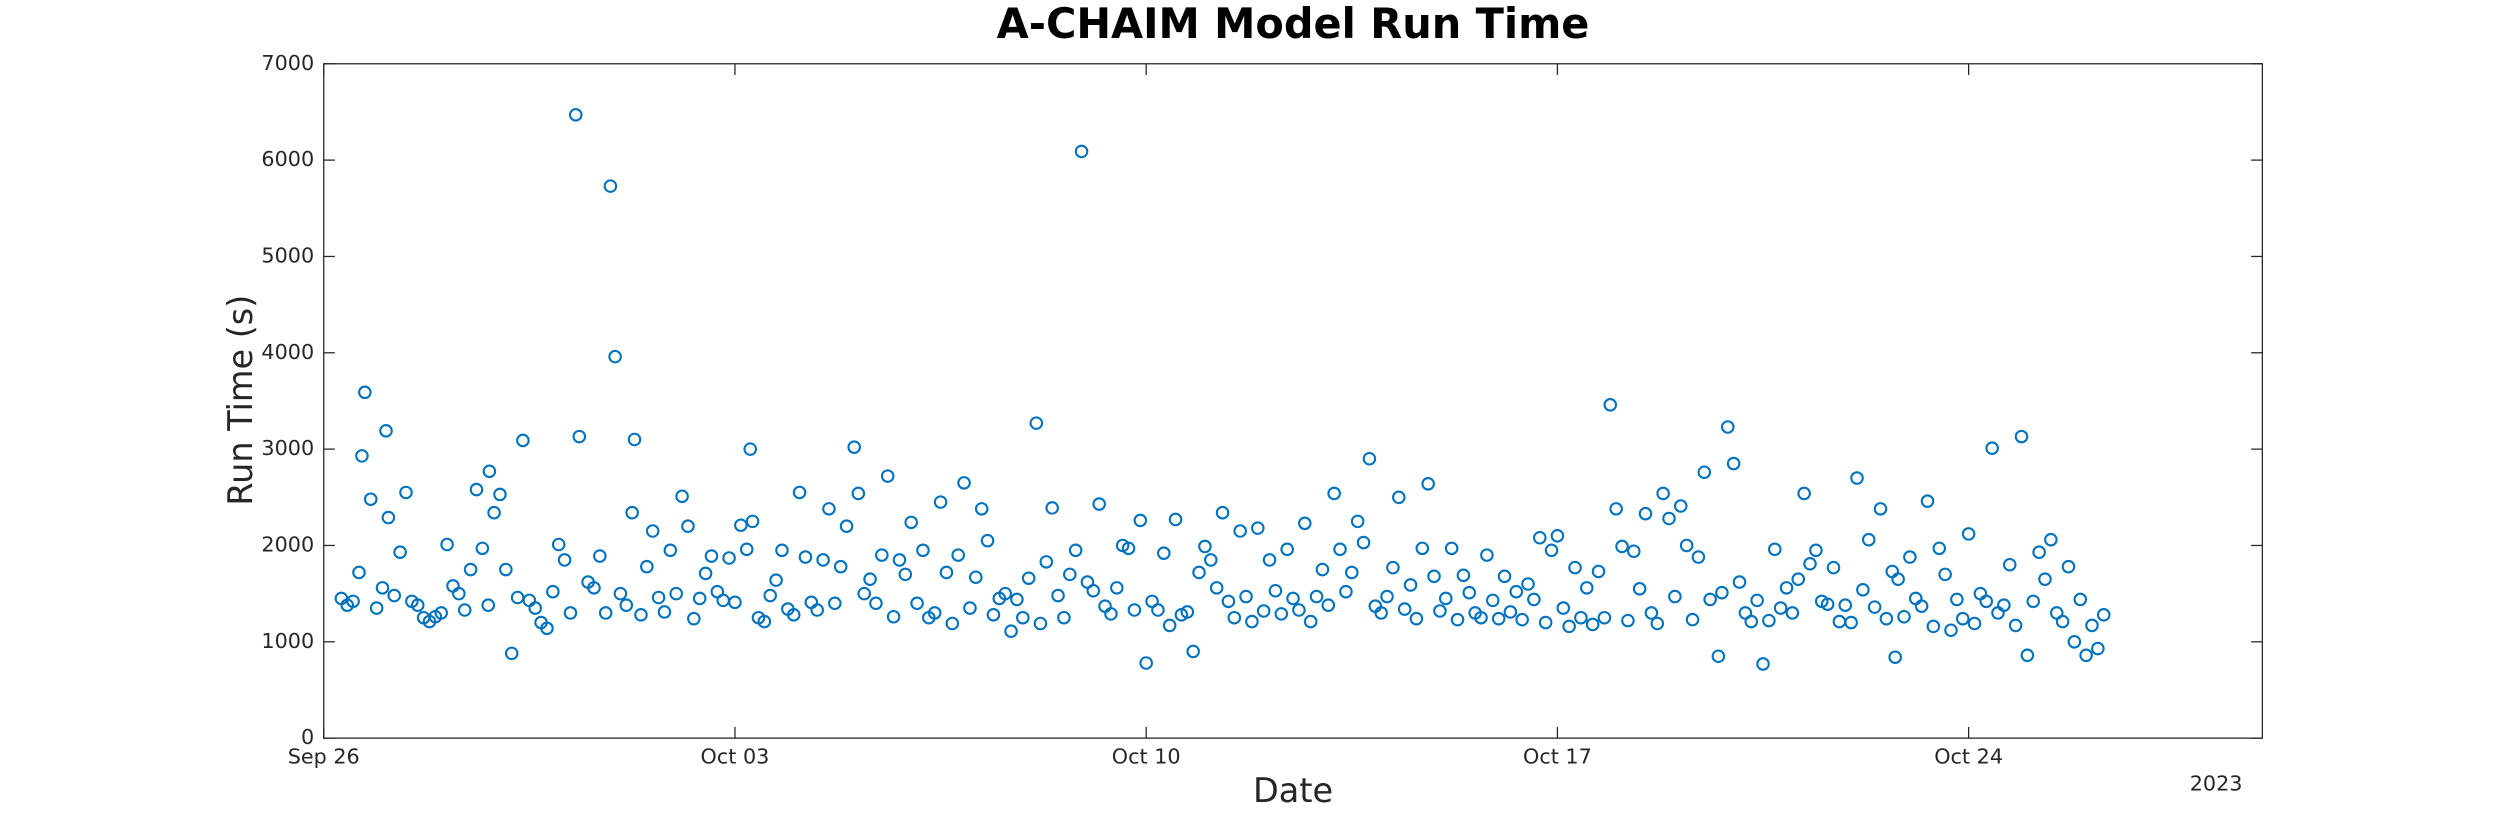  I want to click on x-axis-year: 2023, so click(2216, 783).